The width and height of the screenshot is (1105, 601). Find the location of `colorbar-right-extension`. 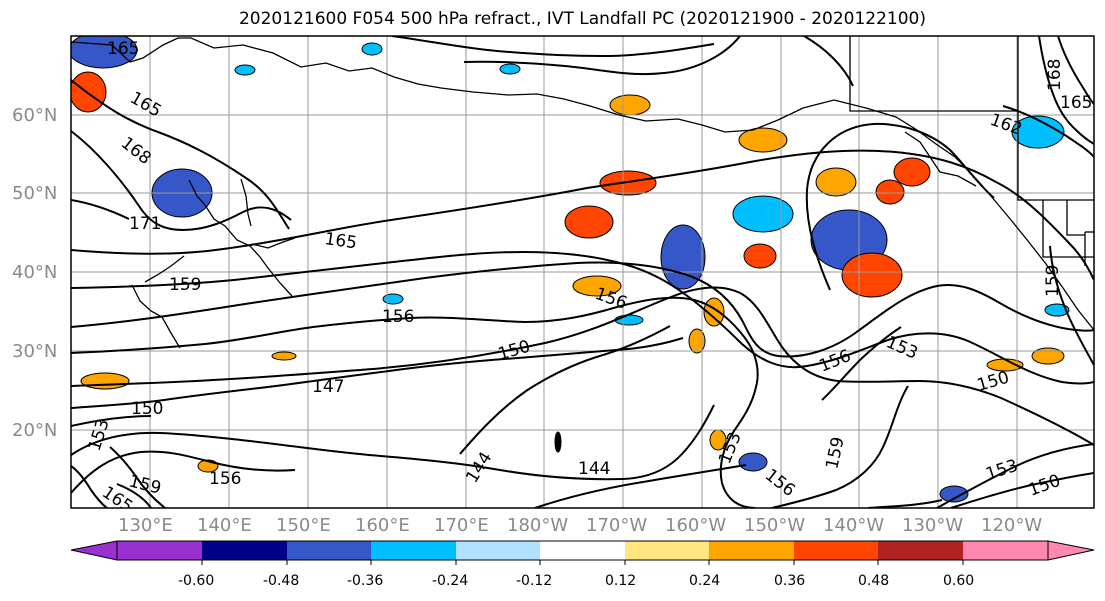

colorbar-right-extension is located at coordinates (1071, 550).